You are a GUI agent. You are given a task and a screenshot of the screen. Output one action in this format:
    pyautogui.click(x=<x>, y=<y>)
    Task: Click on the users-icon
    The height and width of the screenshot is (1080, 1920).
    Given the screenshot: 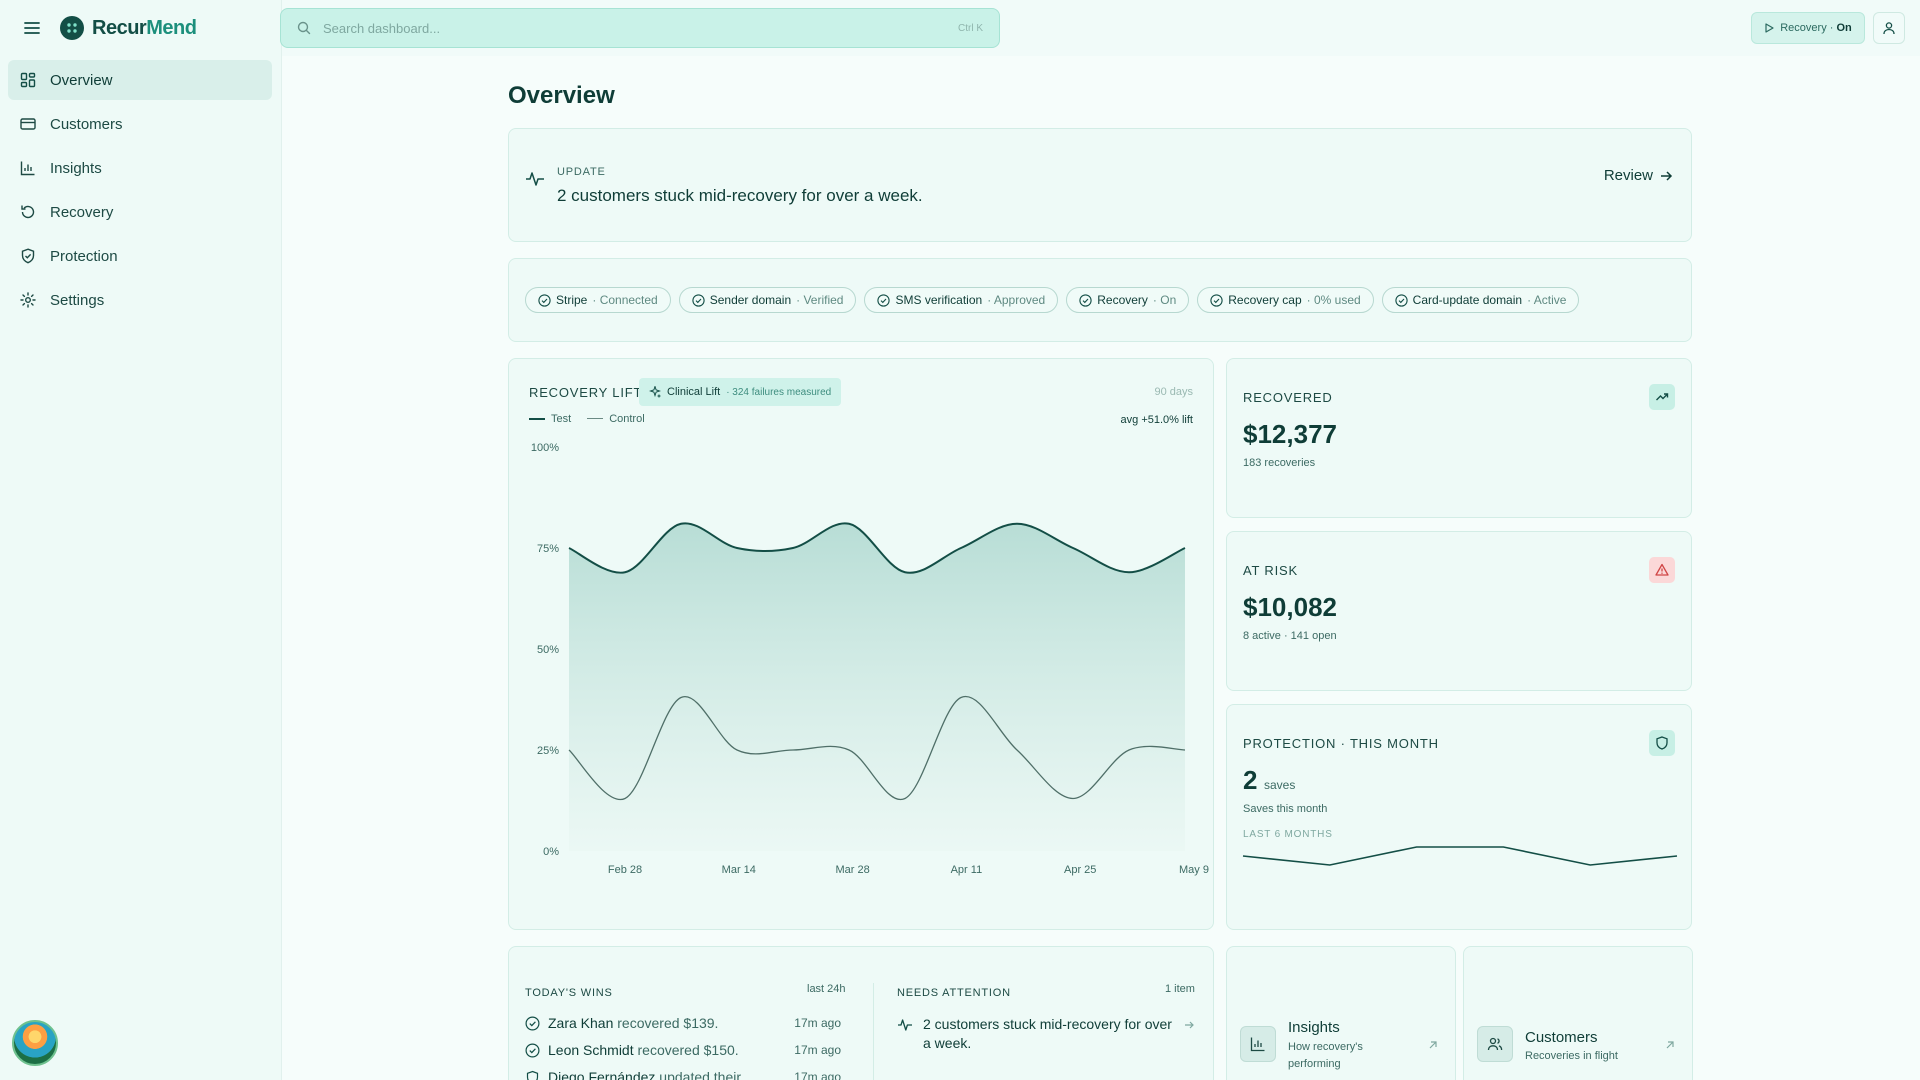 What is the action you would take?
    pyautogui.click(x=1495, y=1044)
    